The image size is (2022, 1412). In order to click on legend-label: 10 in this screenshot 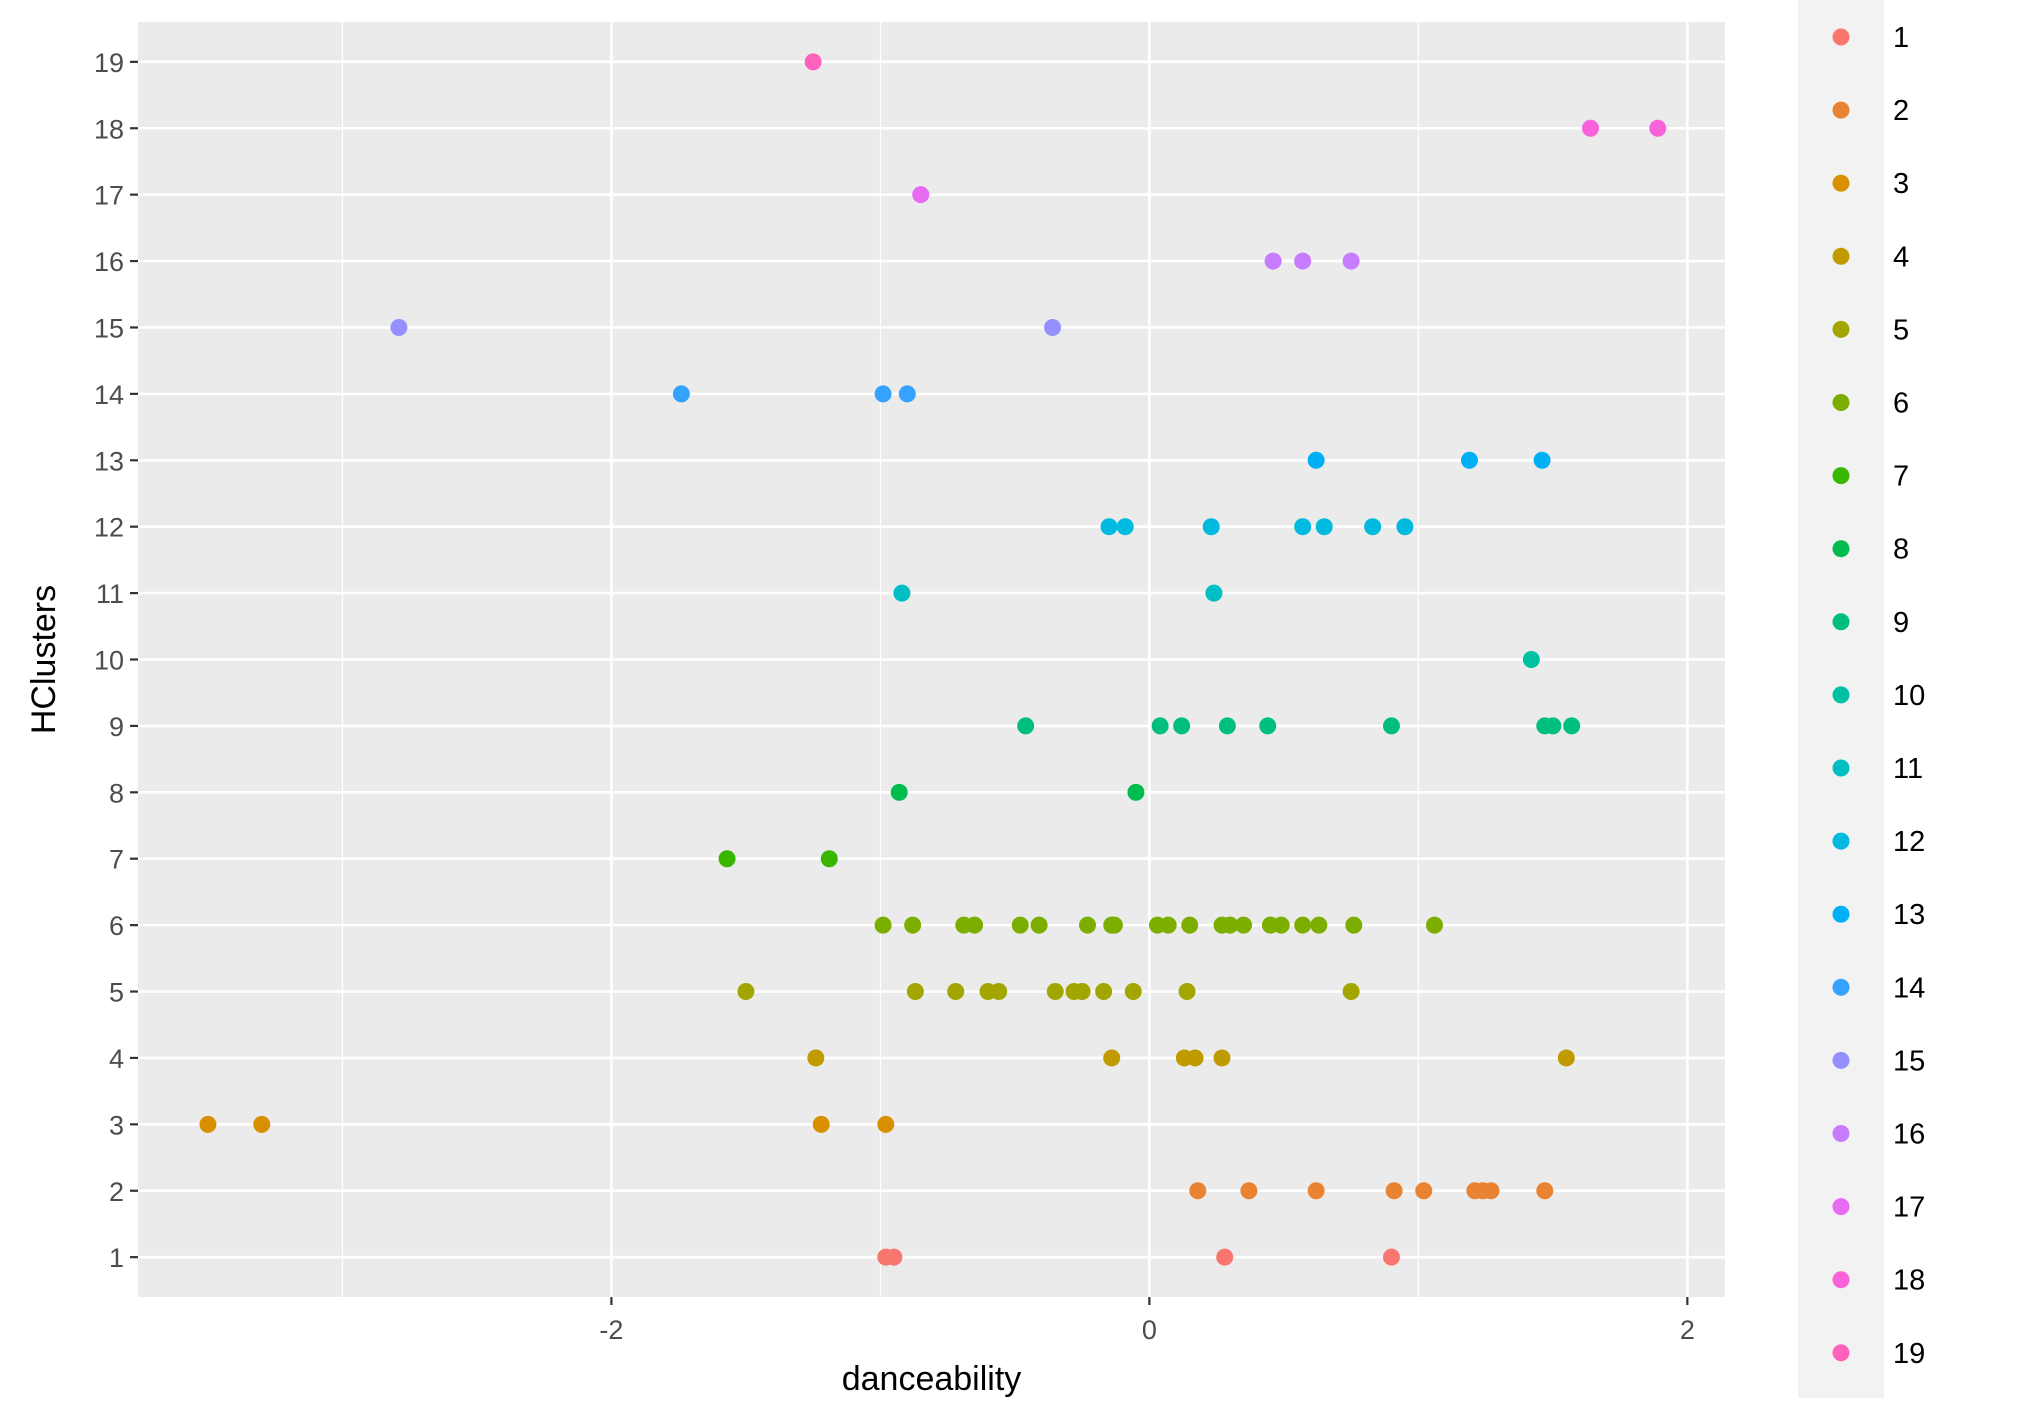, I will do `click(1909, 696)`.